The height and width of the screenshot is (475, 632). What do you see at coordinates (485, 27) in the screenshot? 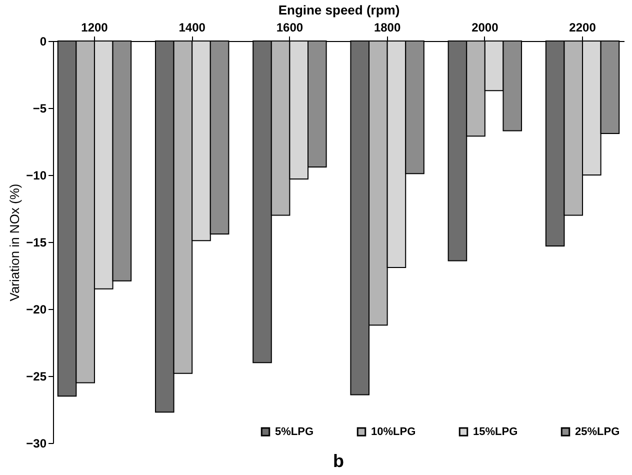
I see `x-tick-label: 2000` at bounding box center [485, 27].